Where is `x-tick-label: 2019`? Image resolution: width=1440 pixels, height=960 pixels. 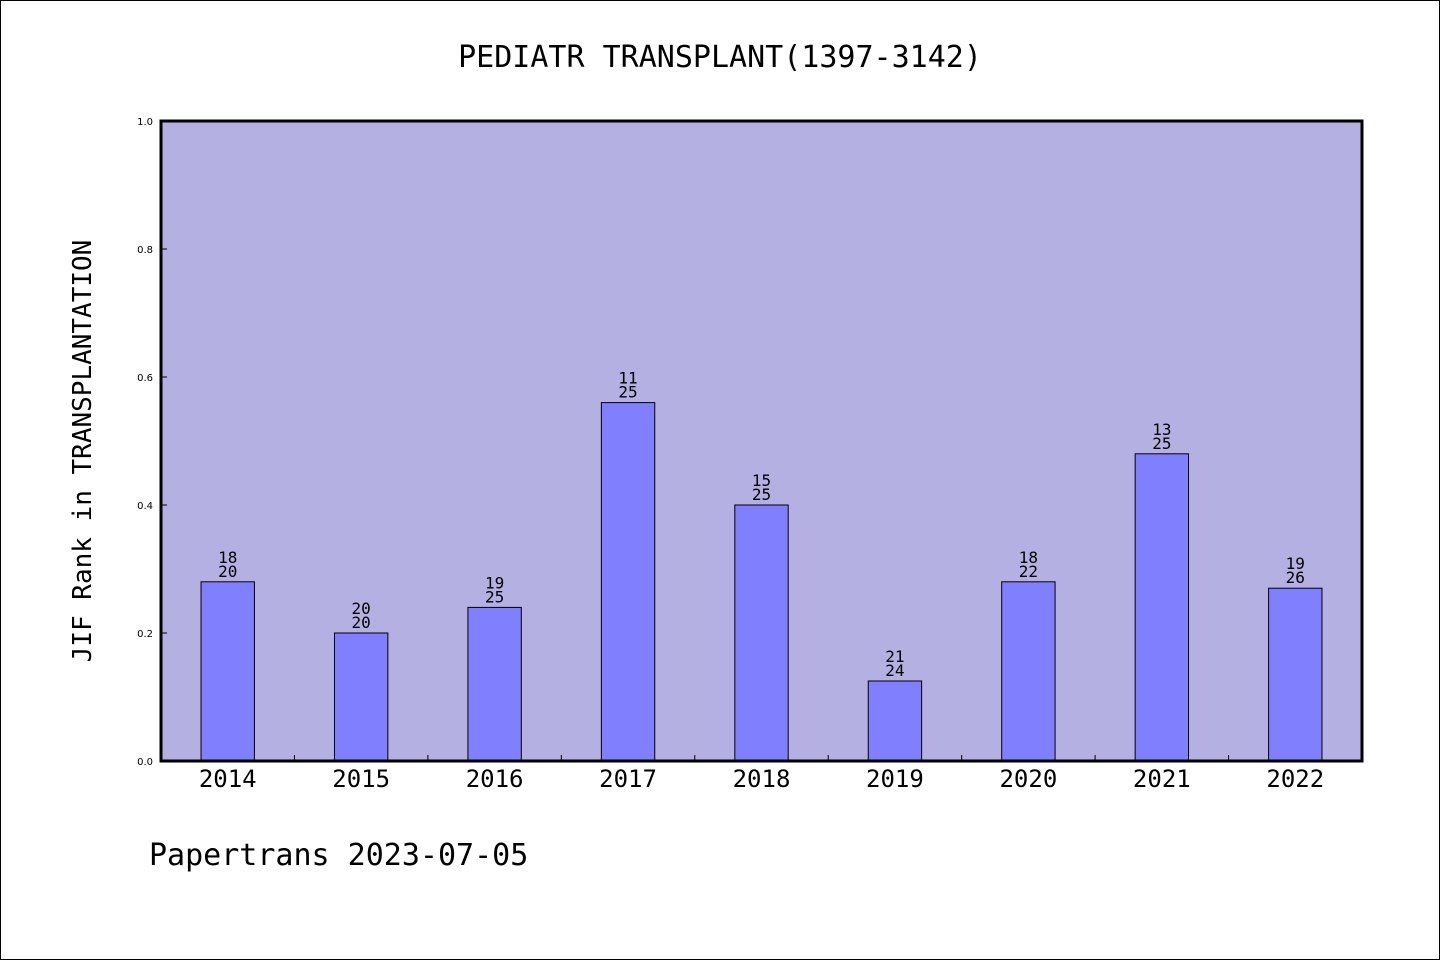 x-tick-label: 2019 is located at coordinates (895, 779).